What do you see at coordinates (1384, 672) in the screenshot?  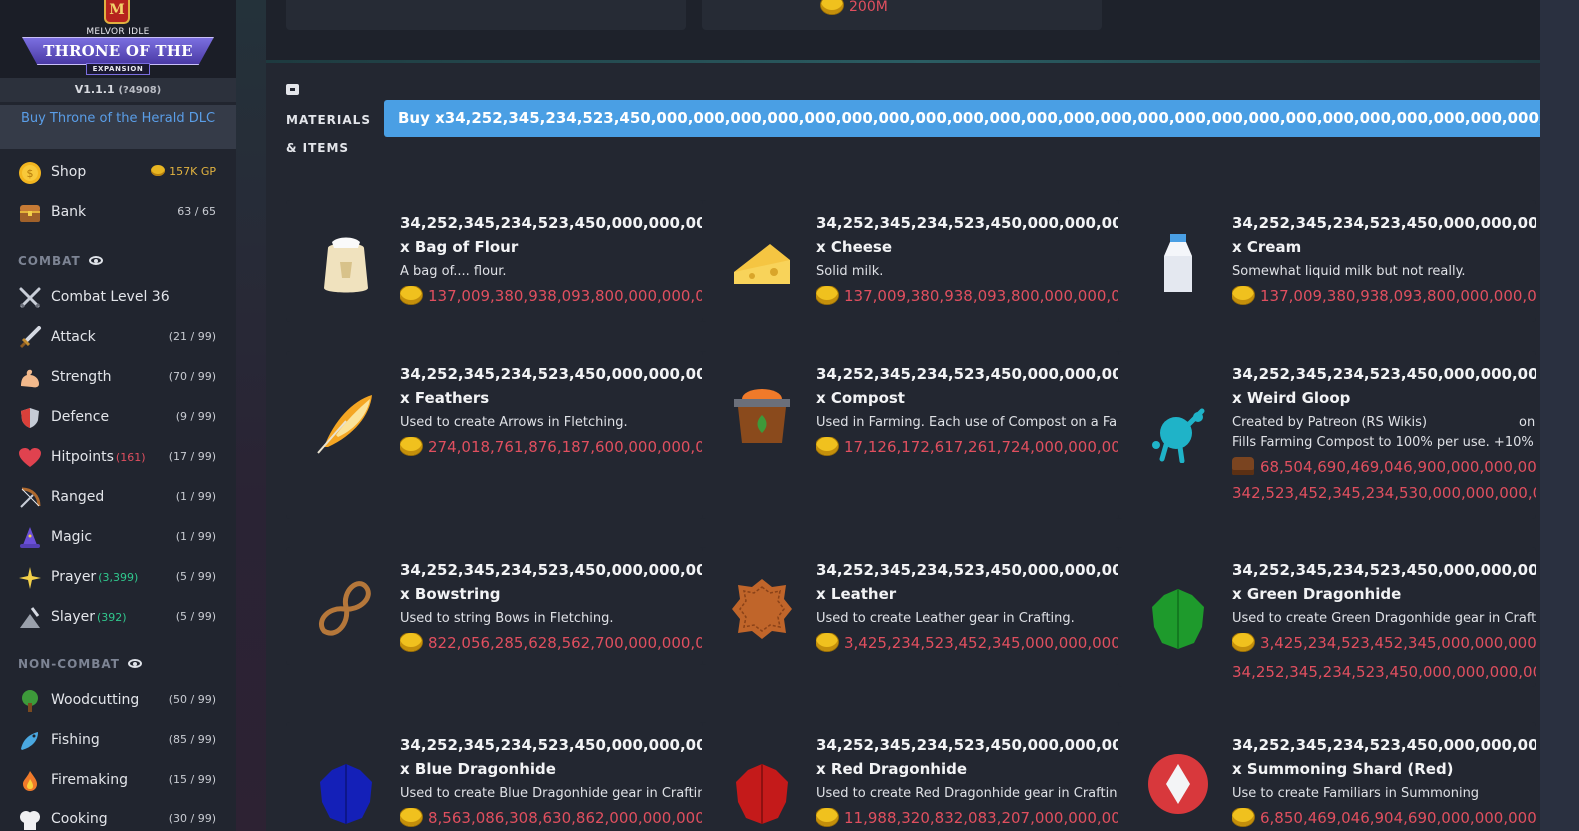 I see `item-cost-secondary: 34,252,345,234,523,450,000,000,000,000` at bounding box center [1384, 672].